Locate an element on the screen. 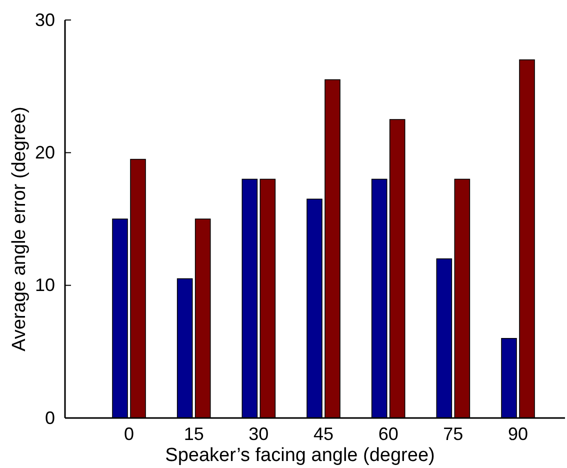 This screenshot has width=567, height=468. y-tick-label: 10 is located at coordinates (44, 285).